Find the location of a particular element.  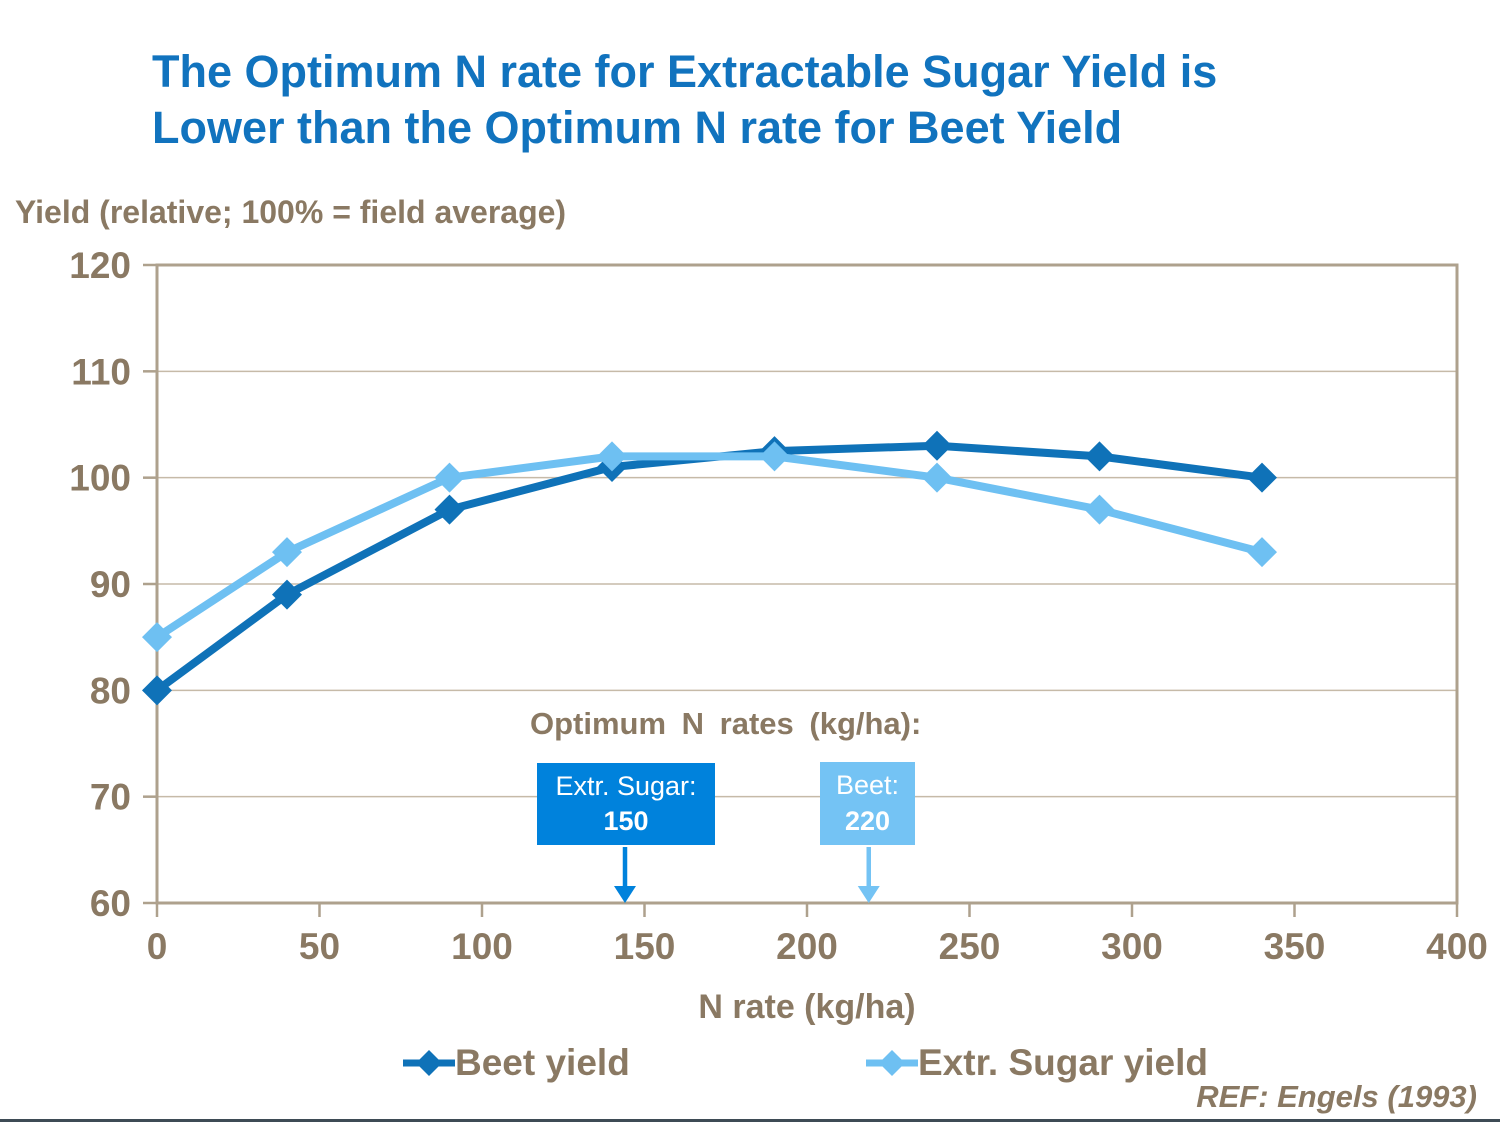

annotation-box-beet-label: Beet: is located at coordinates (867, 785).